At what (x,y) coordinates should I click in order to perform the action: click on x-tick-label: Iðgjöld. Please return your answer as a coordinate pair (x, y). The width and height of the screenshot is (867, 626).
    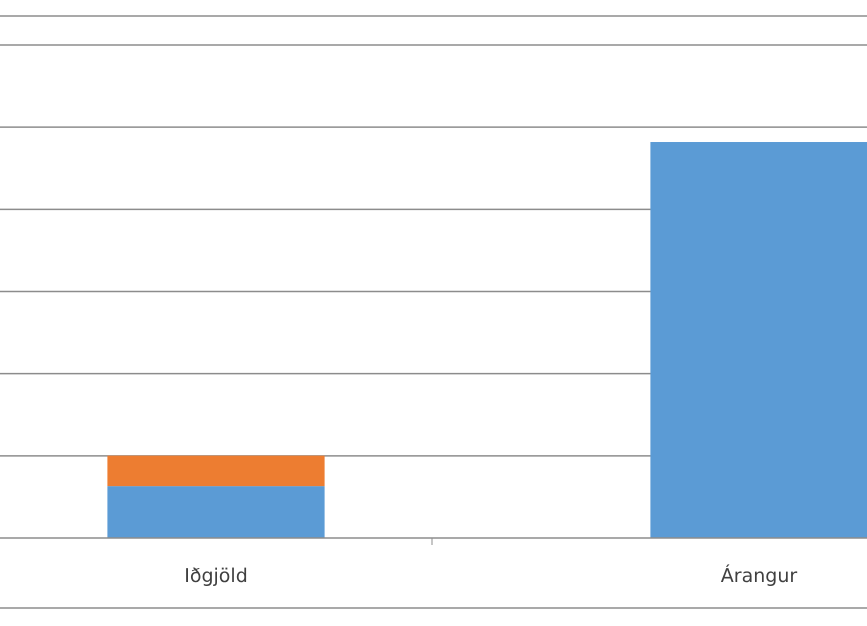
    Looking at the image, I should click on (216, 576).